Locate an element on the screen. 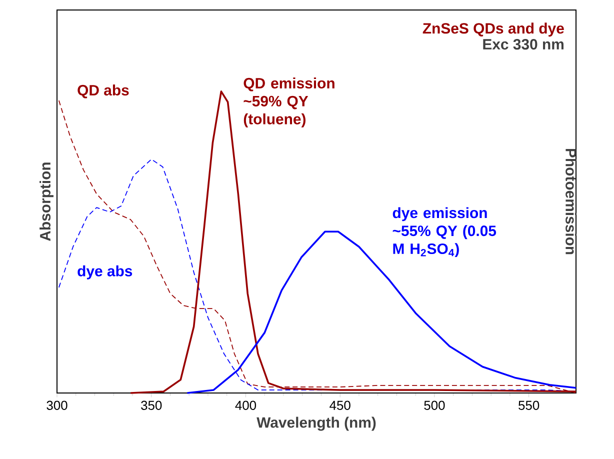 The width and height of the screenshot is (614, 459). x-tick-label: 400 is located at coordinates (245, 405).